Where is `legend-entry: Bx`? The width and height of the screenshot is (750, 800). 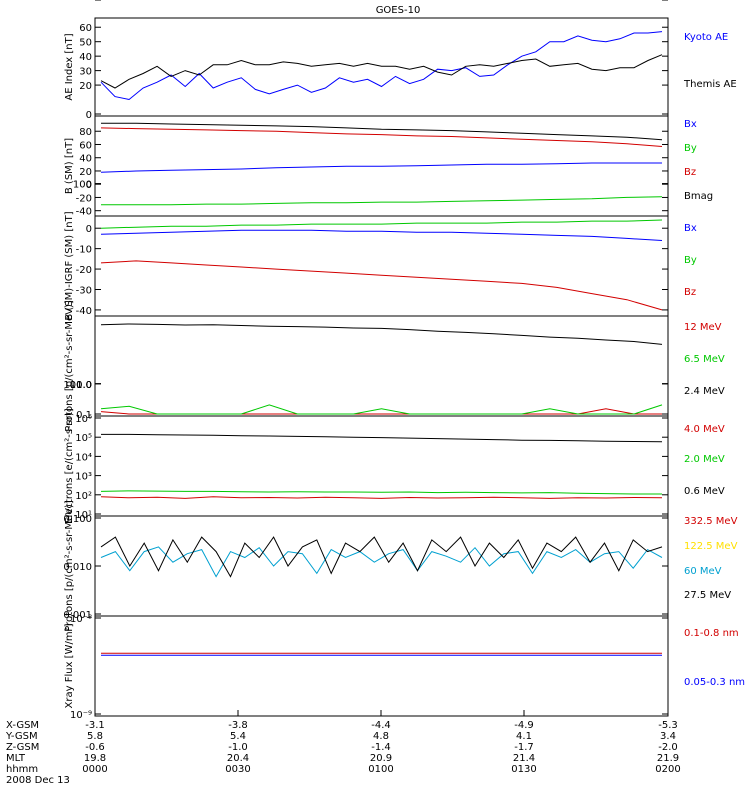
legend-entry: Bx is located at coordinates (690, 124).